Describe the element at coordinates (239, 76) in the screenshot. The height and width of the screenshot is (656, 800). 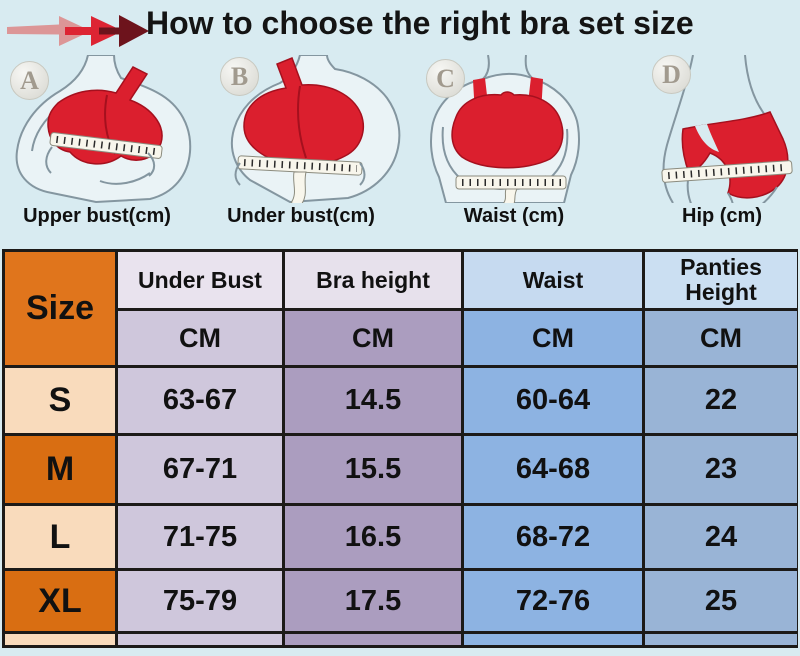
I see `badge-b: B` at that location.